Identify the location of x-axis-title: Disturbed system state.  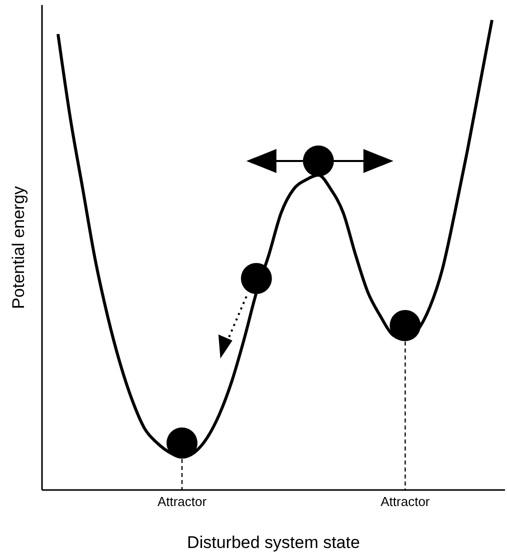
(273, 542).